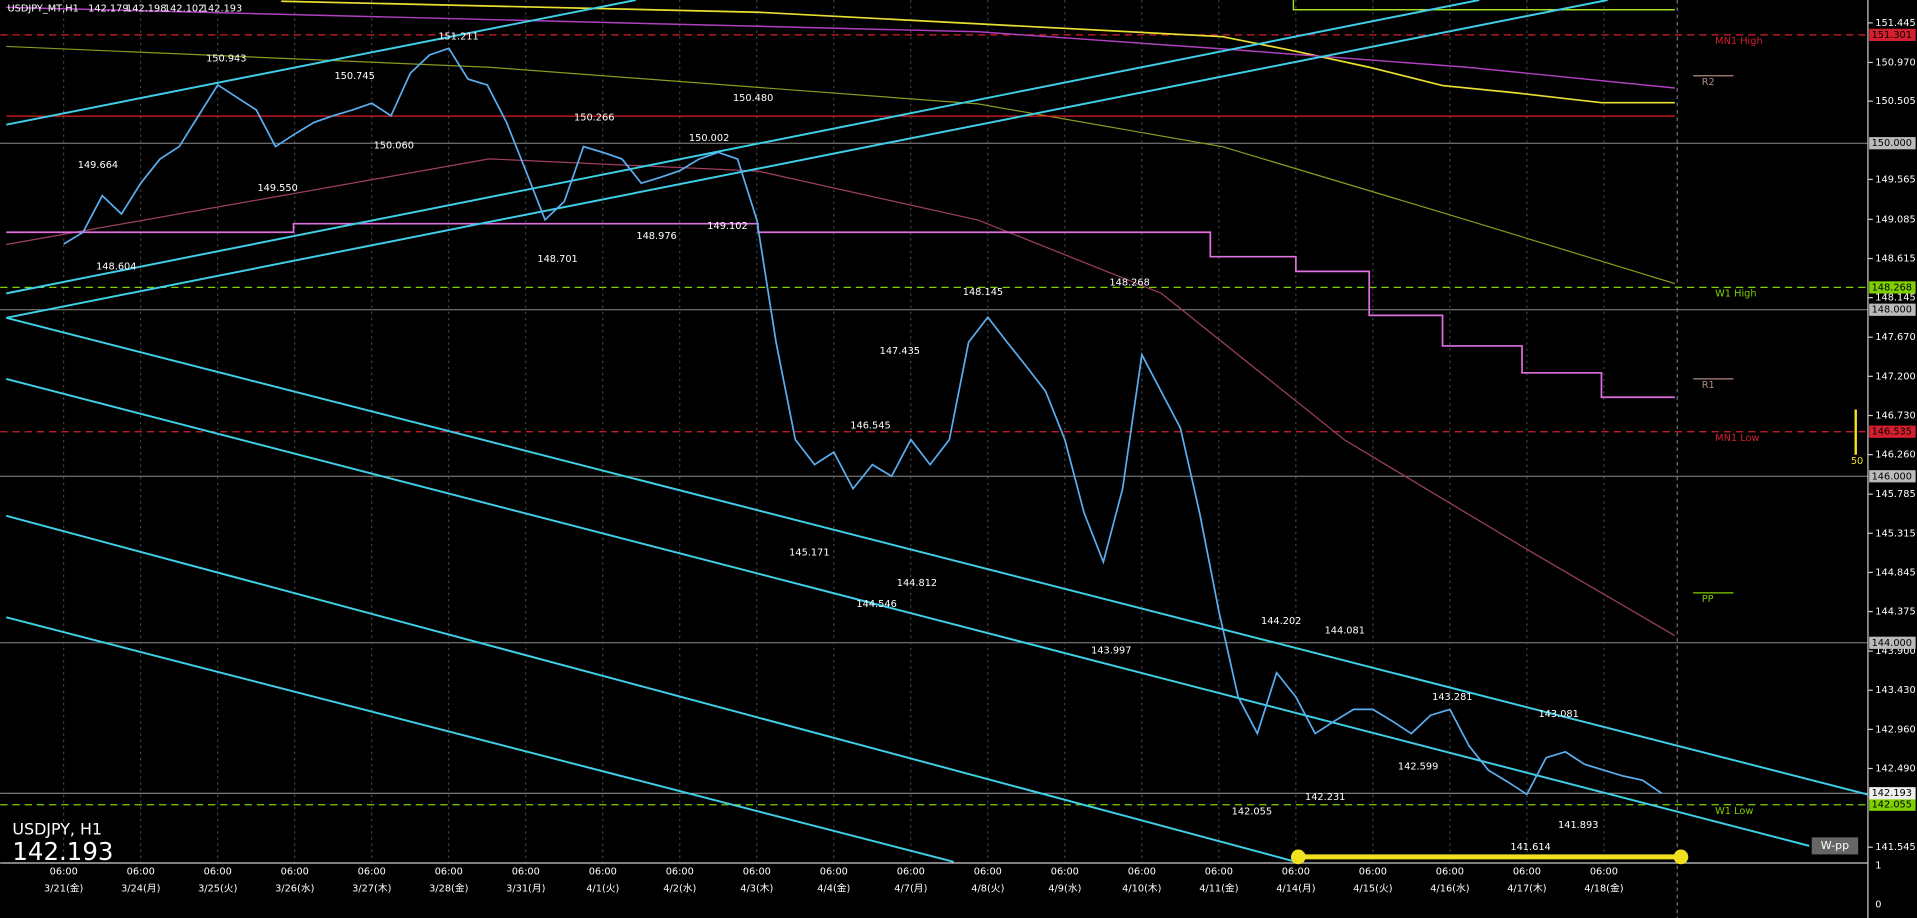 This screenshot has width=1917, height=918. What do you see at coordinates (876, 604) in the screenshot?
I see `swing-label: 144.546` at bounding box center [876, 604].